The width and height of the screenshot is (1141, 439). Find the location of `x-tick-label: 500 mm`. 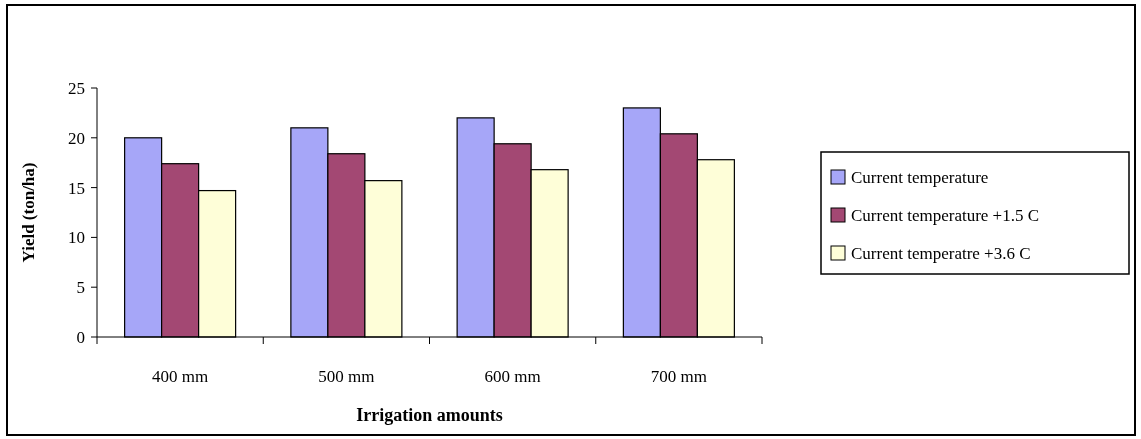

x-tick-label: 500 mm is located at coordinates (346, 376).